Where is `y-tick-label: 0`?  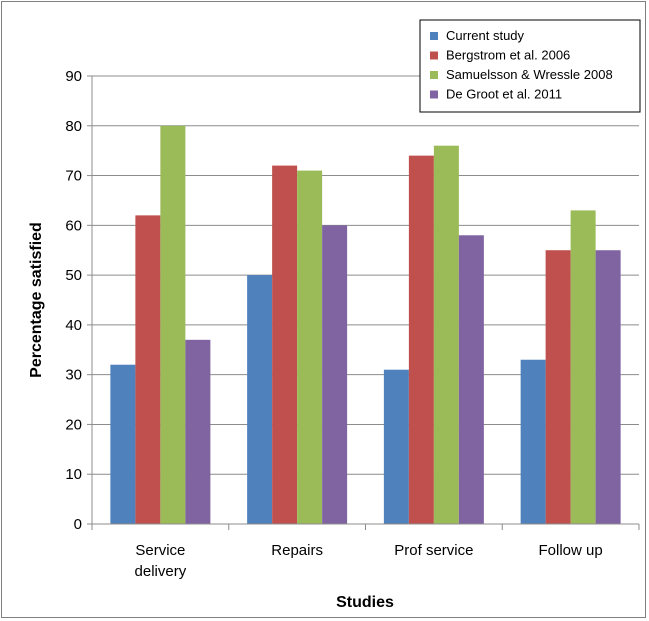
y-tick-label: 0 is located at coordinates (78, 524).